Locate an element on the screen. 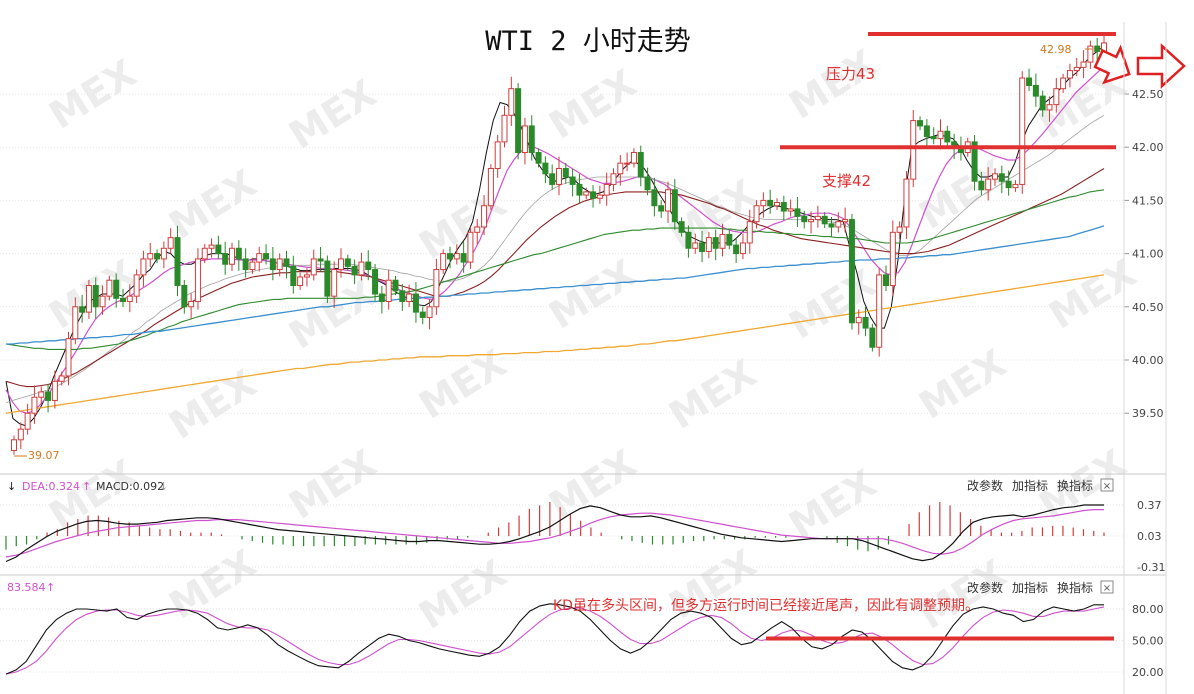 The width and height of the screenshot is (1194, 694). macd-value: MACD:0.092 is located at coordinates (130, 486).